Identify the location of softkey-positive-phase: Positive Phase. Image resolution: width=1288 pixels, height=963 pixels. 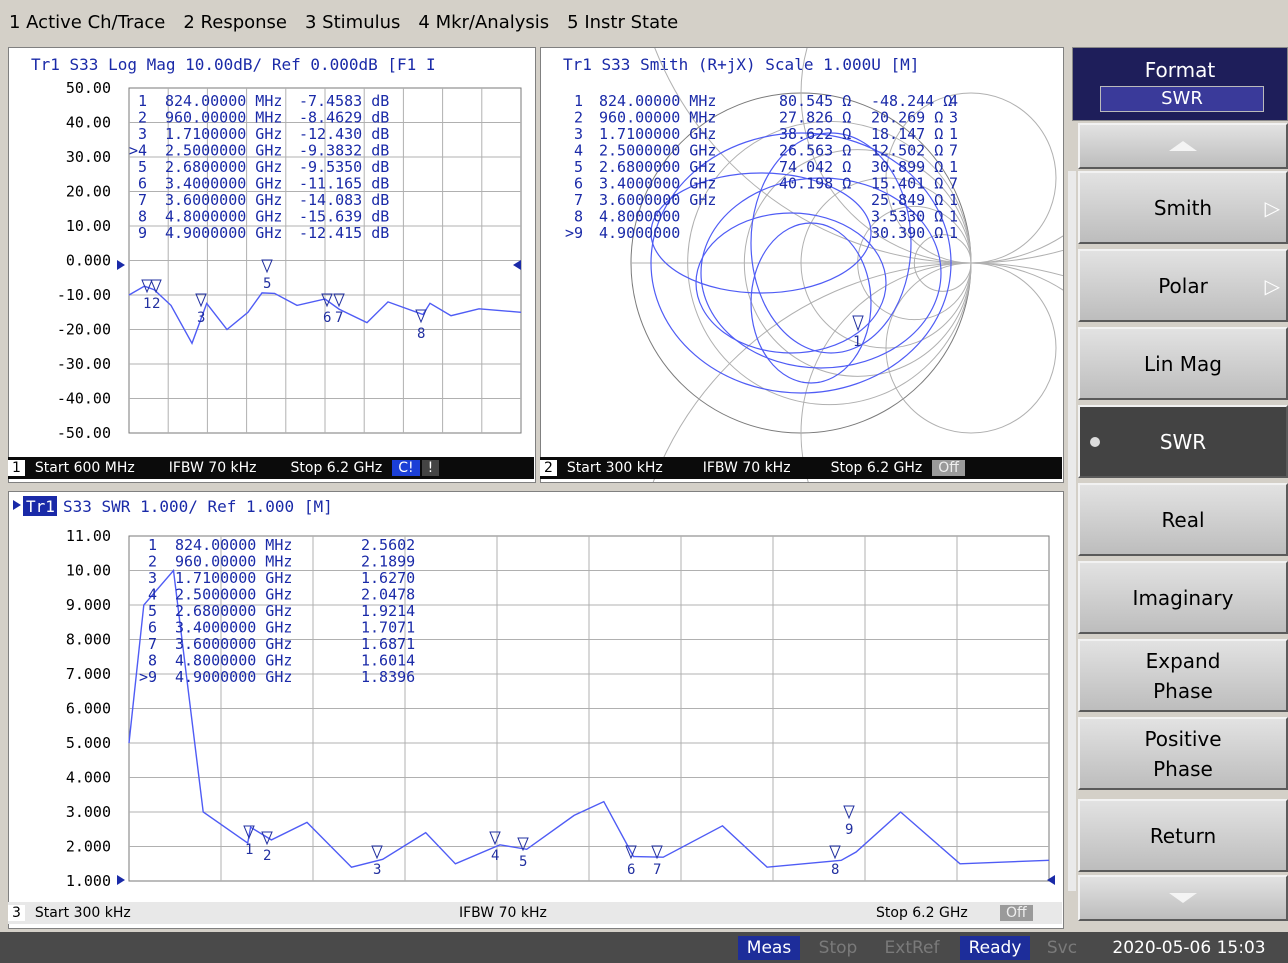
(1183, 753).